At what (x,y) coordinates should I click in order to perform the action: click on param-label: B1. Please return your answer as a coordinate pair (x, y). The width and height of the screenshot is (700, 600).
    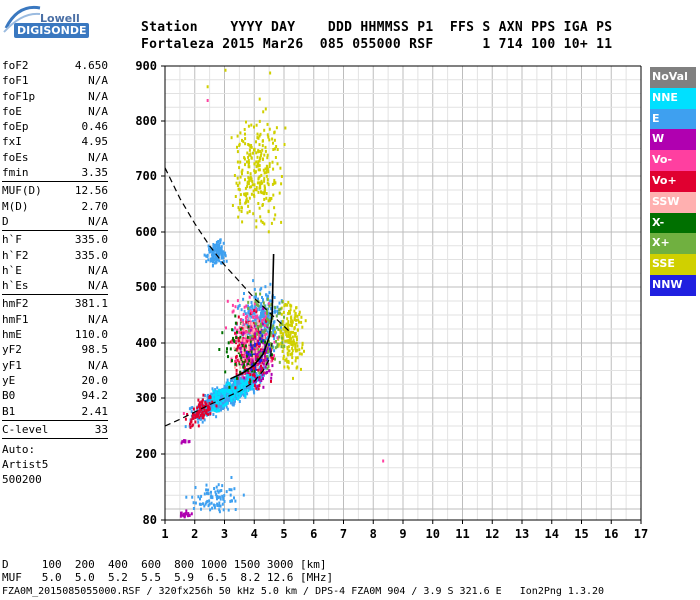
    Looking at the image, I should click on (9, 411).